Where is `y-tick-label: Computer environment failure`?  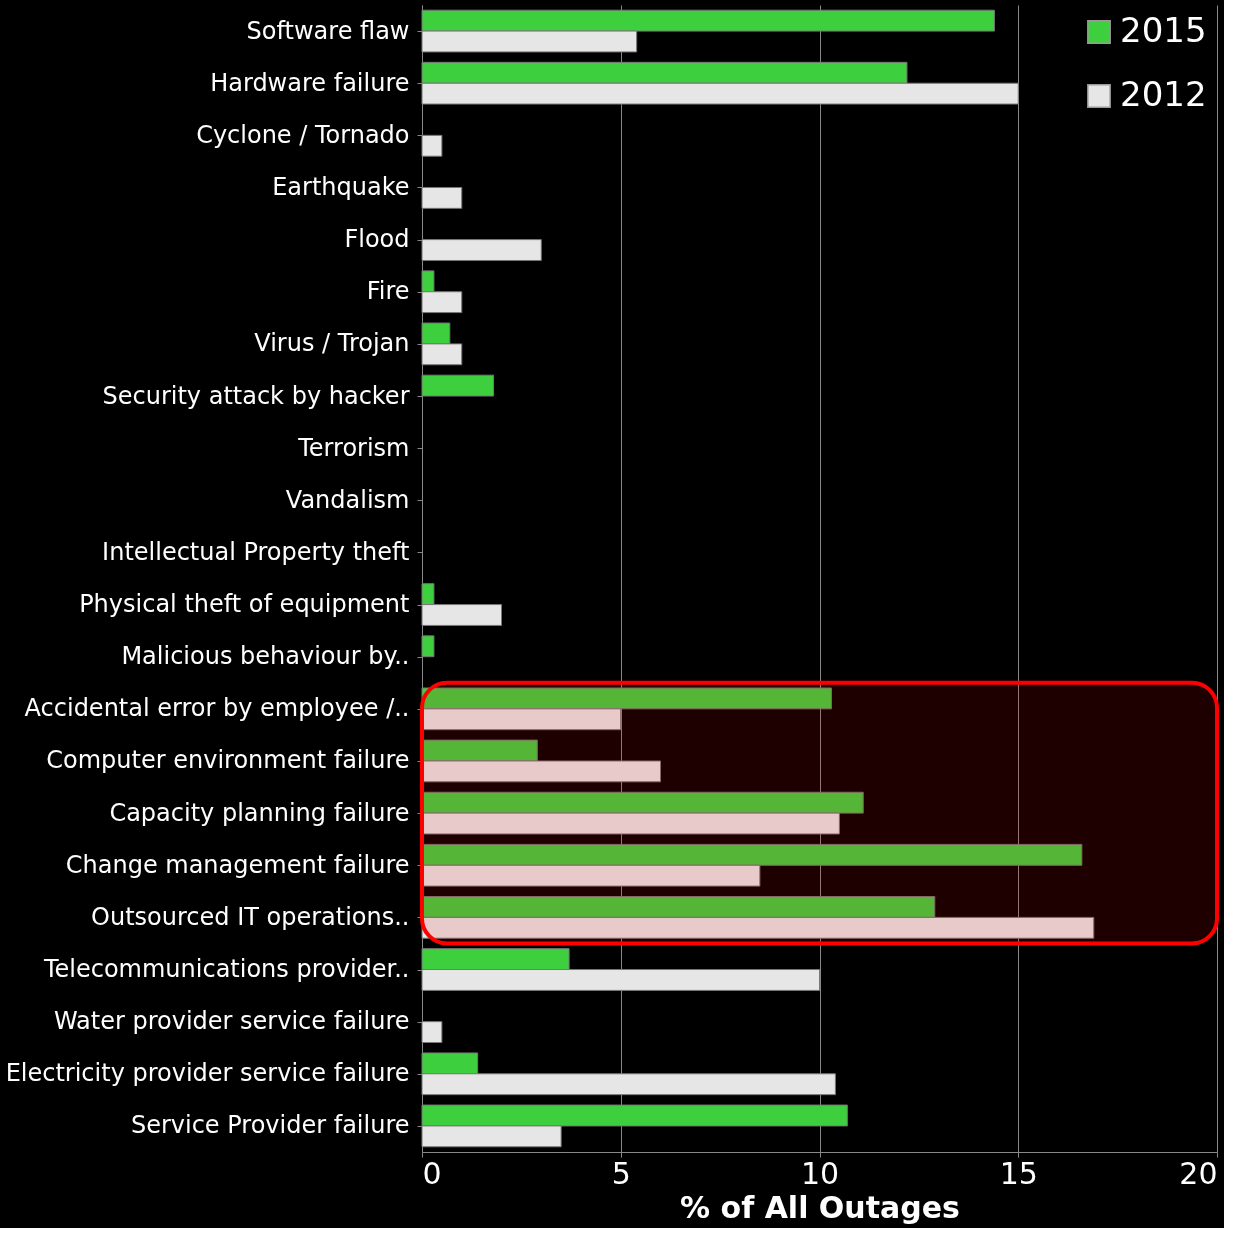
y-tick-label: Computer environment failure is located at coordinates (228, 760).